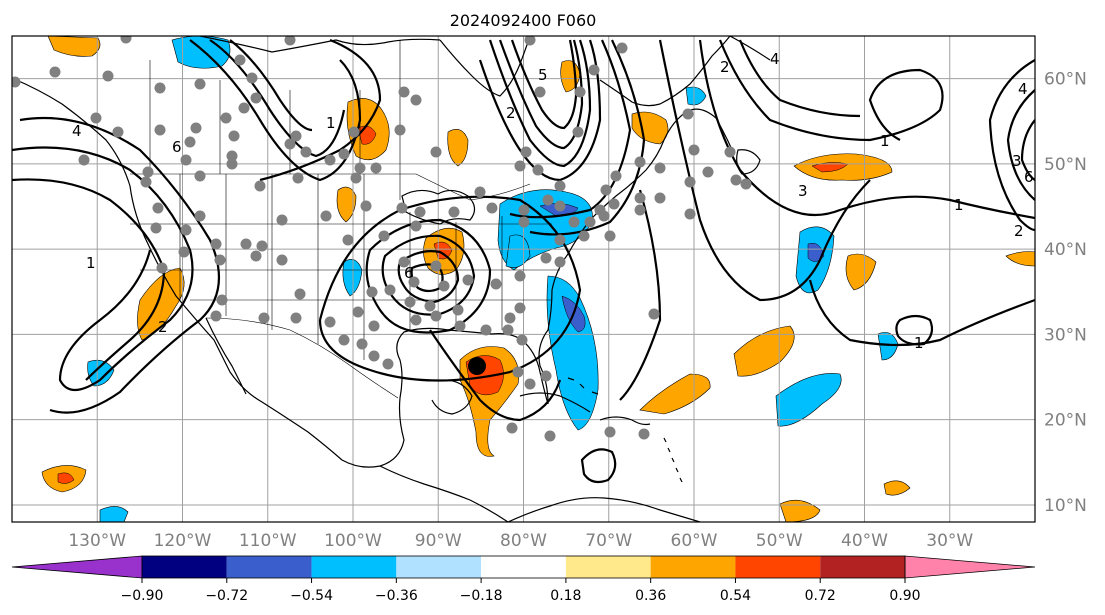 This screenshot has width=1105, height=615. Describe the element at coordinates (779, 541) in the screenshot. I see `lon-tick-label: 50°W` at that location.